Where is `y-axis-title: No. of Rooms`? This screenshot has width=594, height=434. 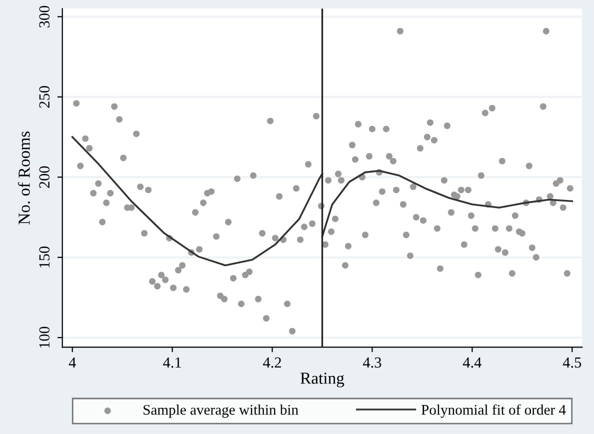 y-axis-title: No. of Rooms is located at coordinates (24, 178).